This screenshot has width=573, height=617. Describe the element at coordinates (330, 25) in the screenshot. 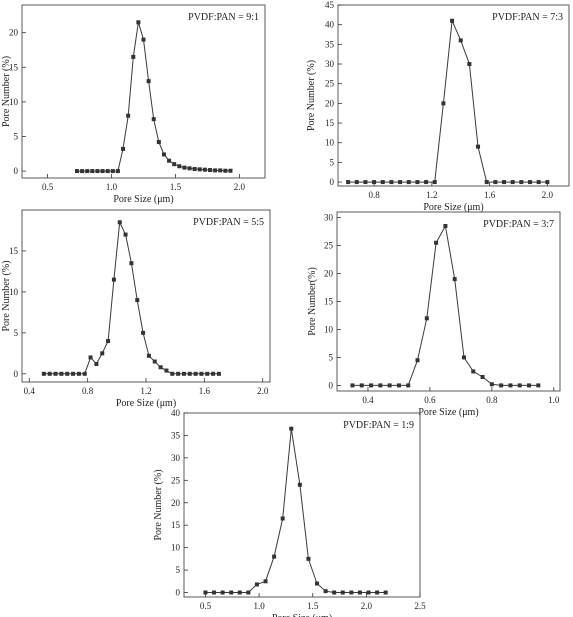

I see `y-tick-label: 40` at that location.